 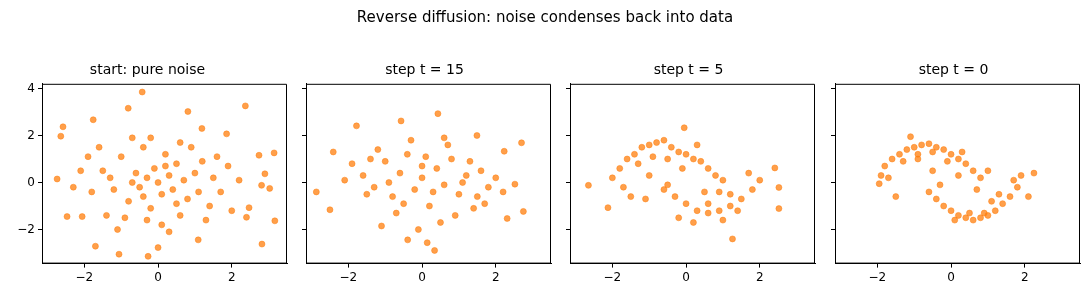 I want to click on chart-title: start: pure noise, so click(x=147, y=69).